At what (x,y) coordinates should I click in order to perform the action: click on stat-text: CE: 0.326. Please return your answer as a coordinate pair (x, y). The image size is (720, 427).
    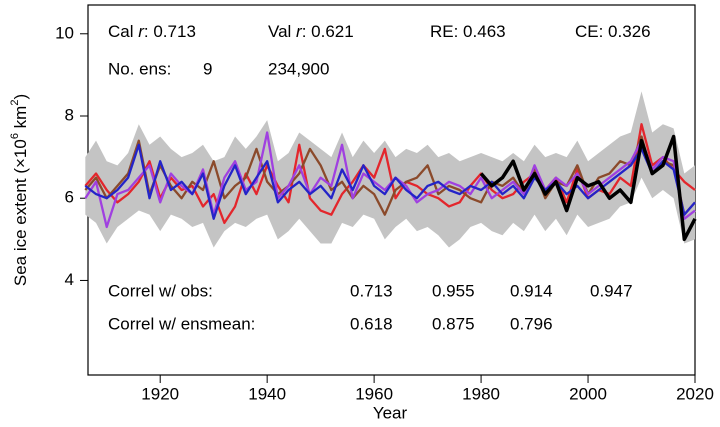
    Looking at the image, I should click on (613, 31).